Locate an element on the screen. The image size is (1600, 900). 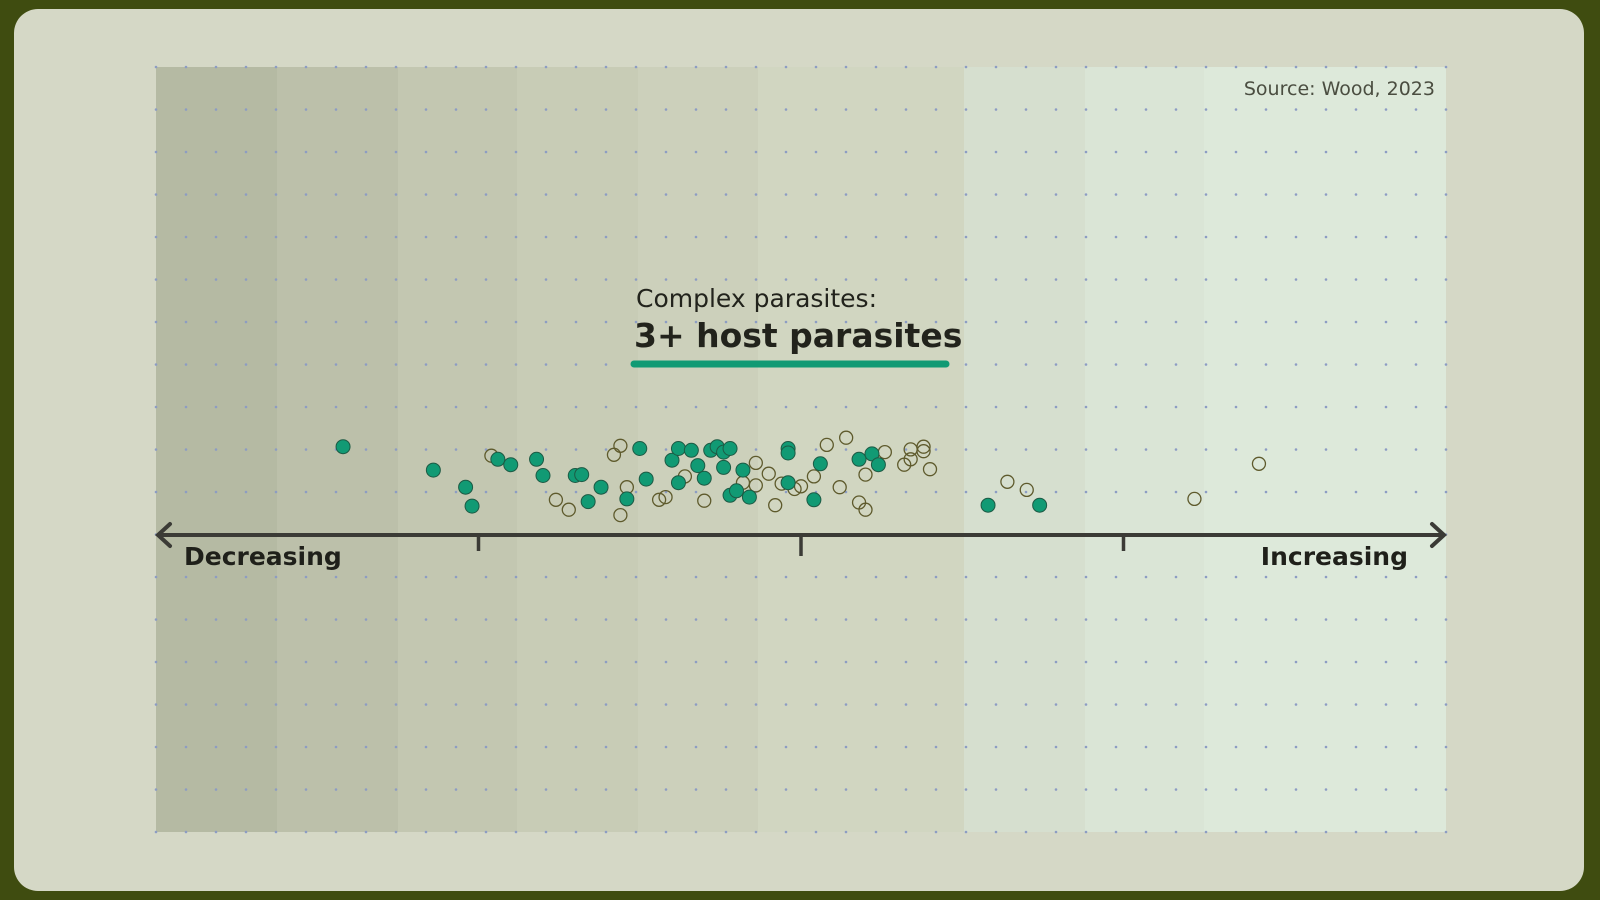
source-label: Source: Wood, 2023 is located at coordinates (1339, 89).